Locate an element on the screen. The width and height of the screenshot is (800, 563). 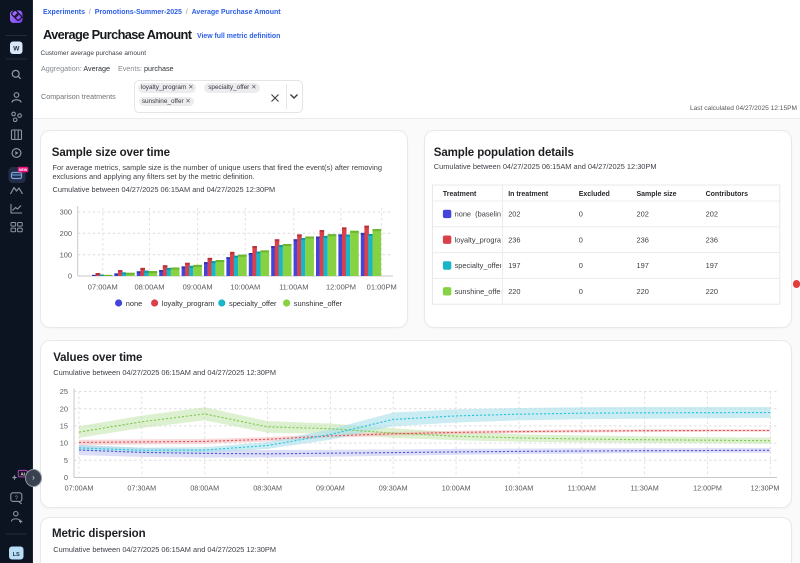
svg-text: 07:30AM is located at coordinates (141, 488).